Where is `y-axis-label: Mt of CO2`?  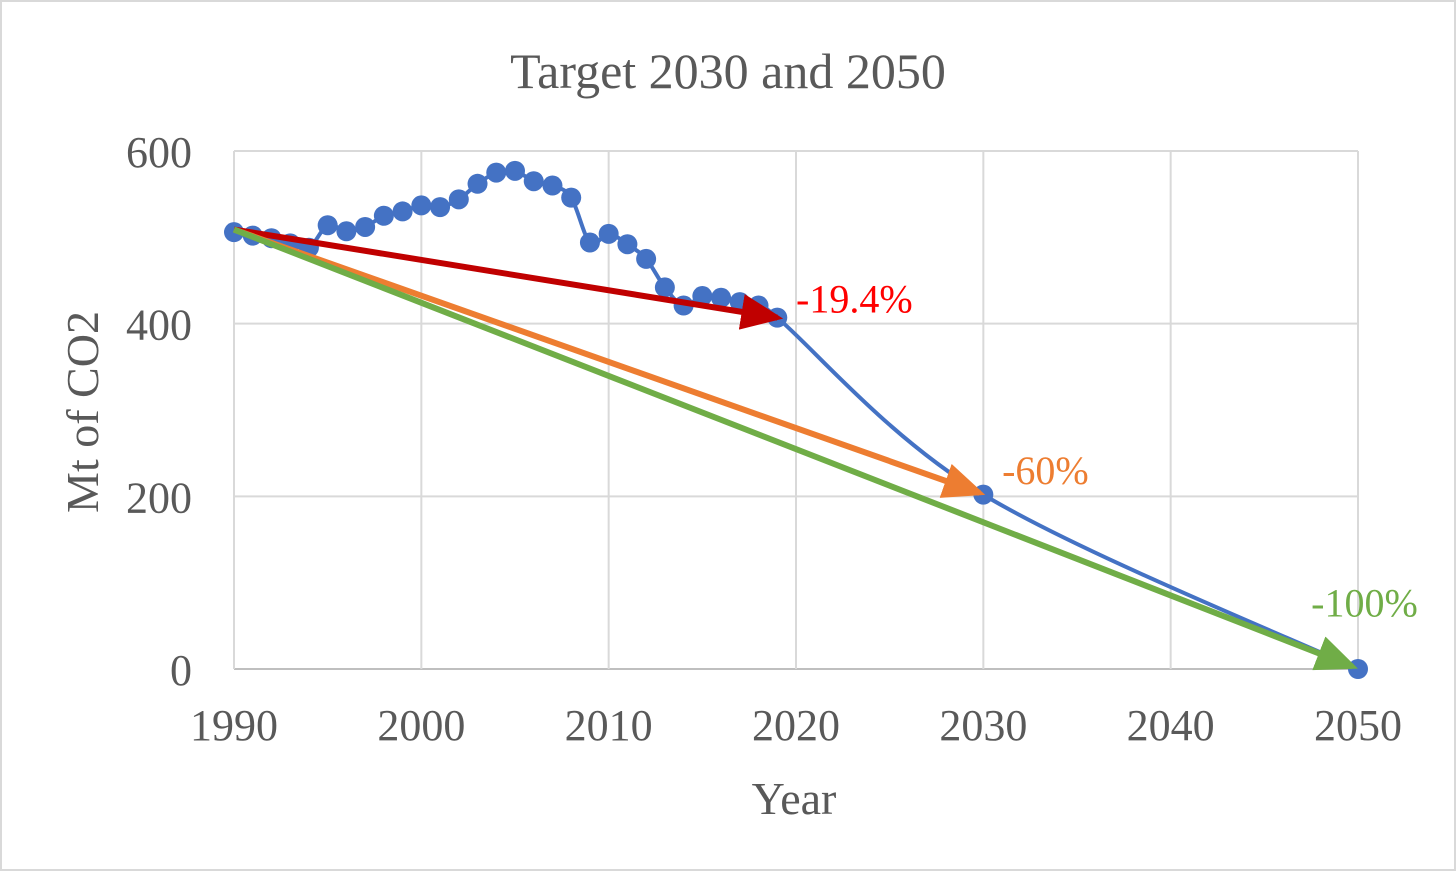 y-axis-label: Mt of CO2 is located at coordinates (82, 412).